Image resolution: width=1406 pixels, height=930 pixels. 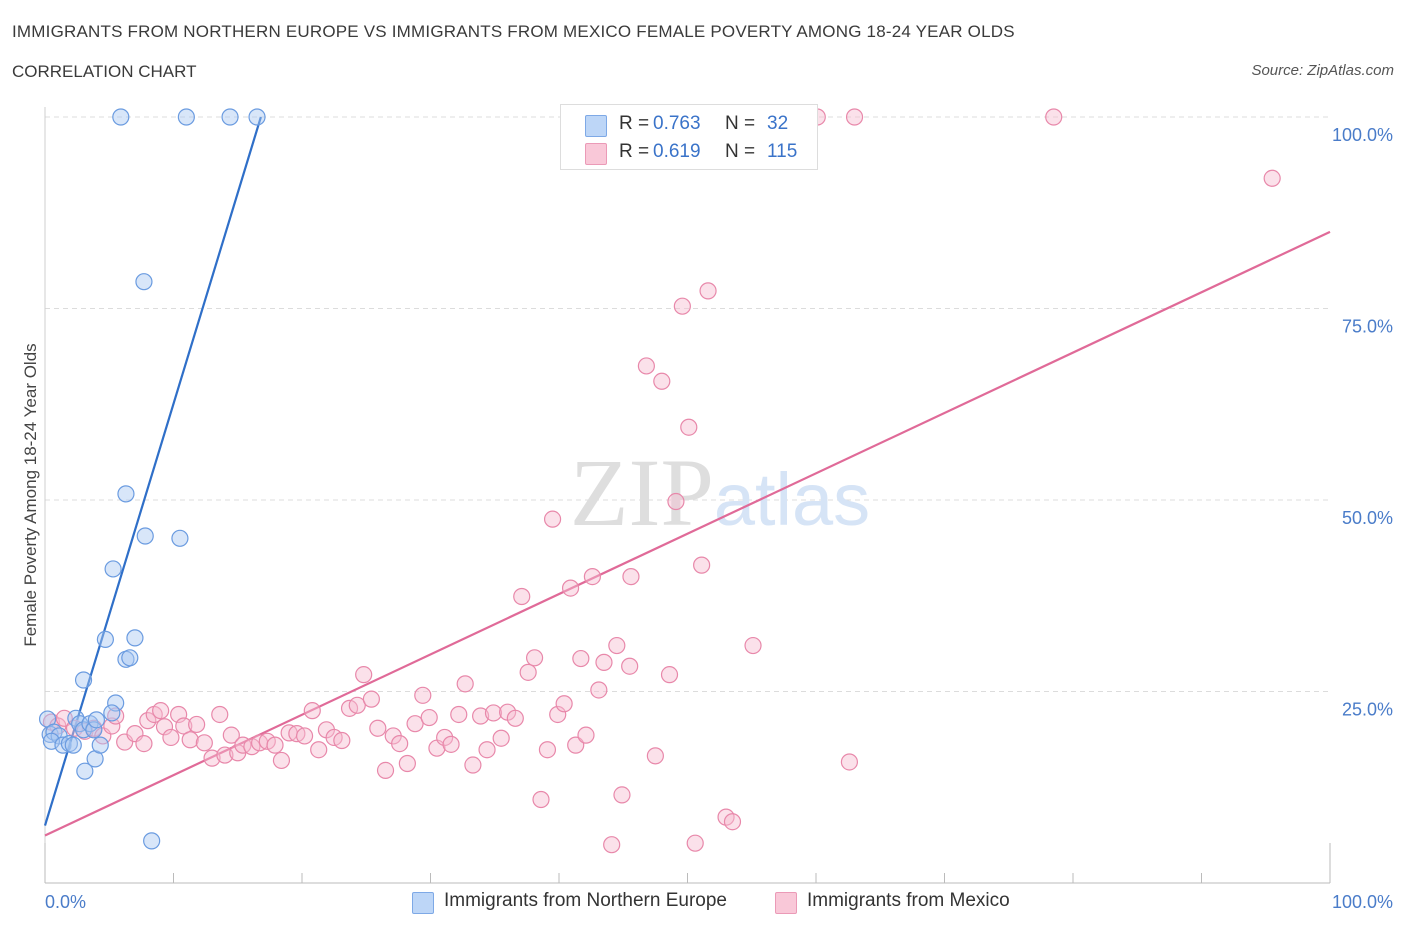 What do you see at coordinates (585, 900) in the screenshot?
I see `legend-label-northern-europe: Immigrants from Northern Europe` at bounding box center [585, 900].